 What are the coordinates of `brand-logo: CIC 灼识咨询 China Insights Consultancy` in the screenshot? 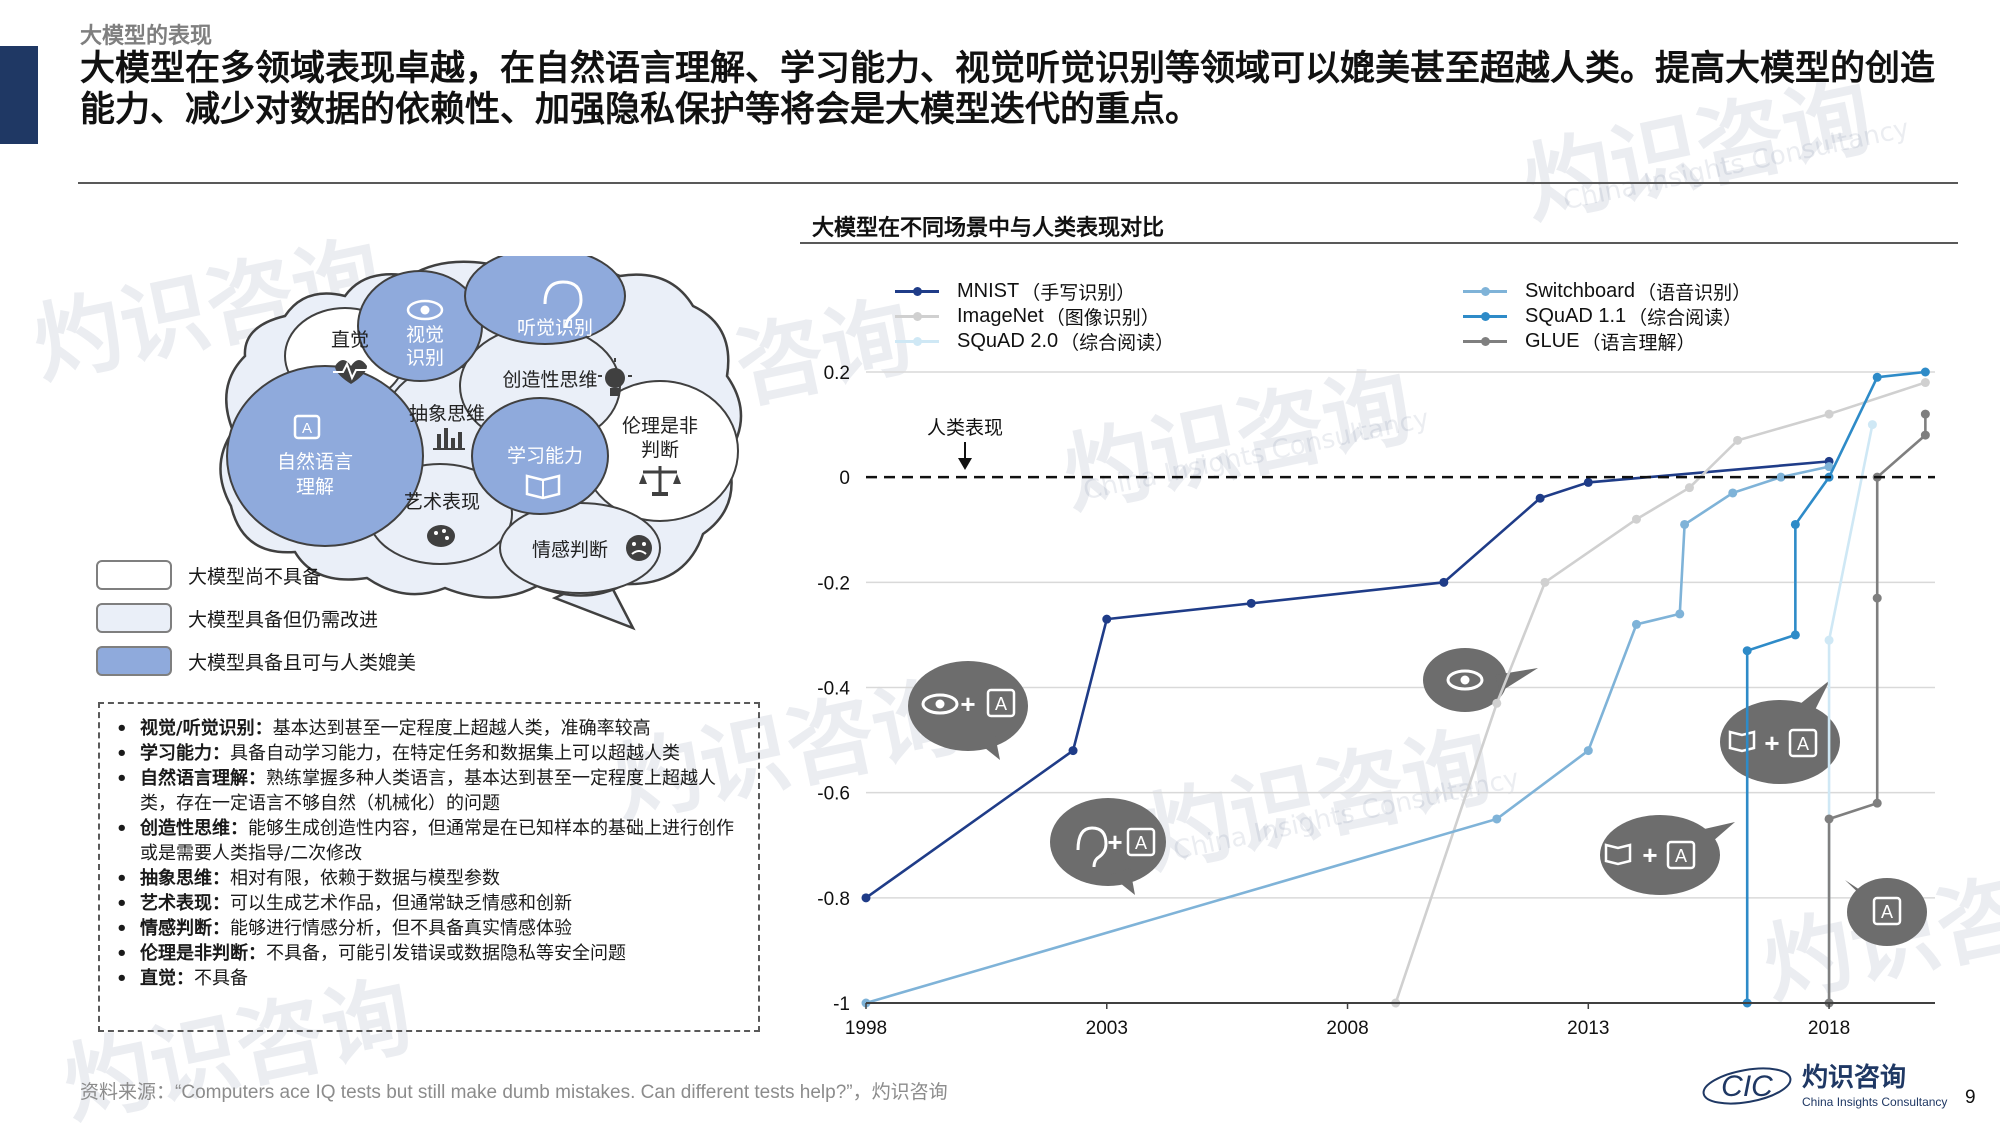 It's located at (1825, 1088).